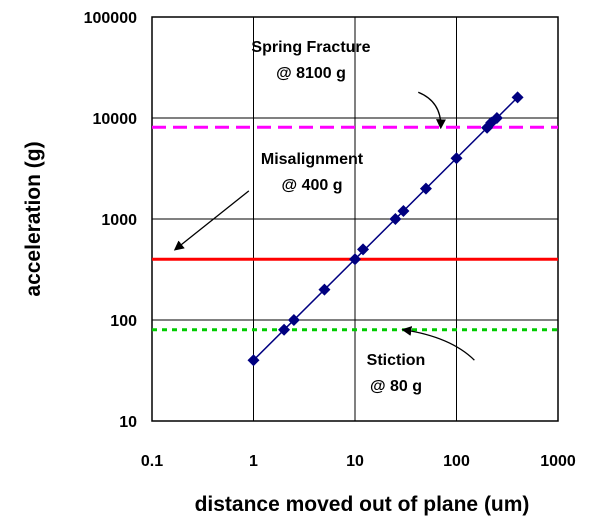 The width and height of the screenshot is (599, 523). What do you see at coordinates (396, 360) in the screenshot?
I see `annotation-label: Stiction` at bounding box center [396, 360].